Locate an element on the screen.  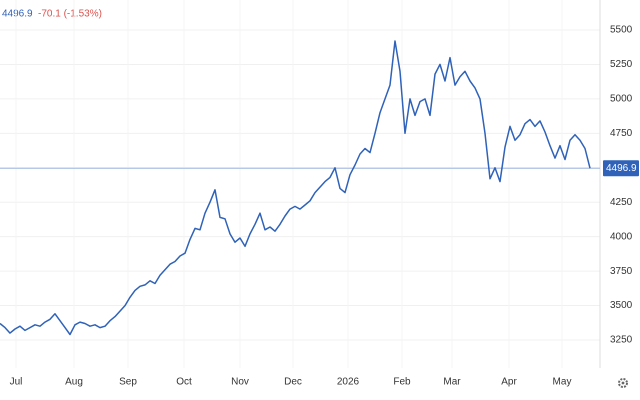
x-tick-label: Oct is located at coordinates (184, 382).